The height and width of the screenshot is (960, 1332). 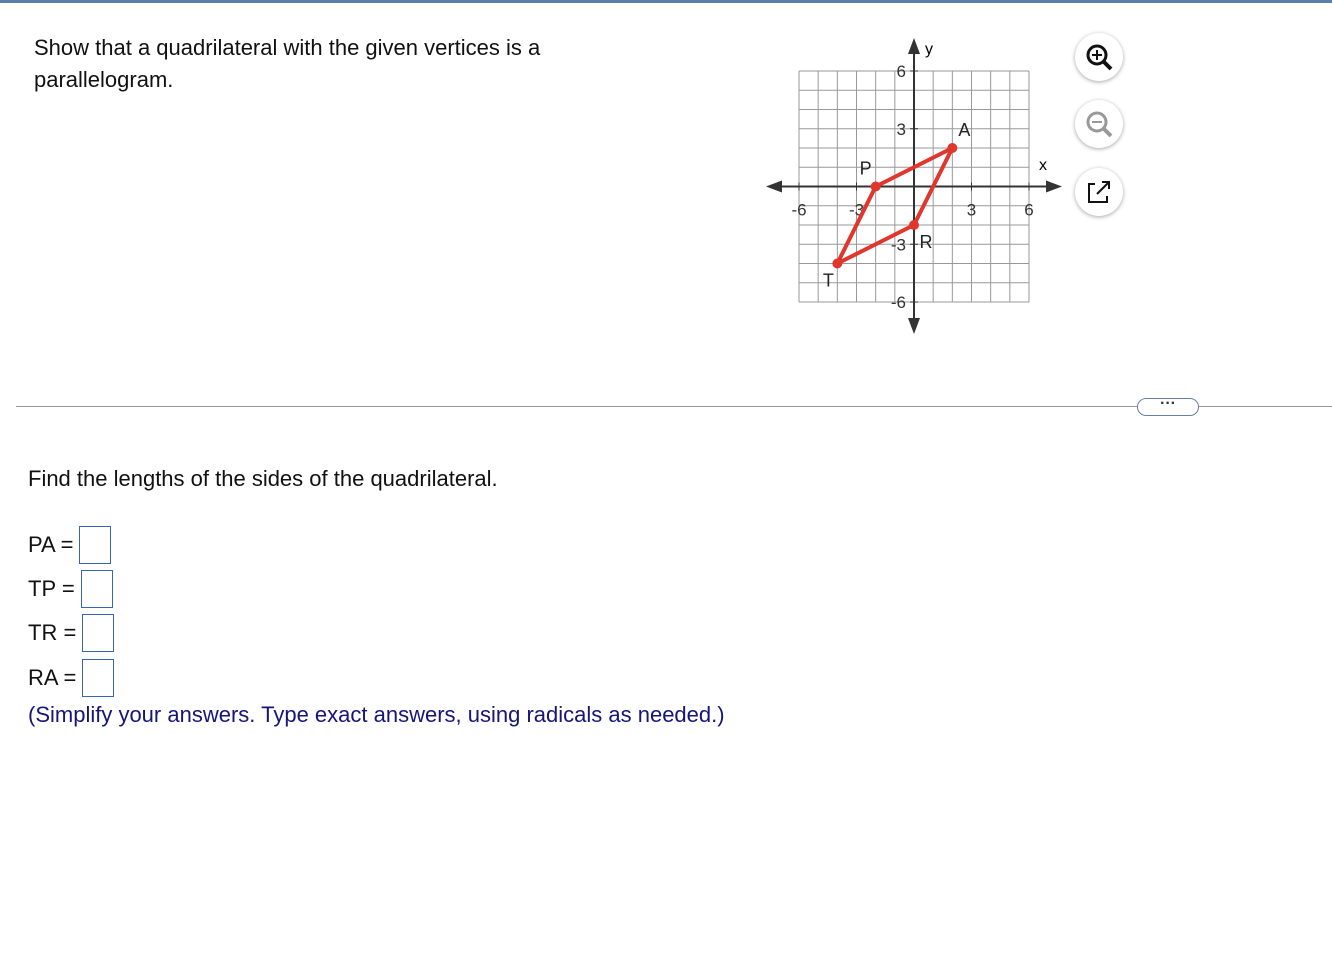 I want to click on y-tick-label: 3, so click(x=901, y=129).